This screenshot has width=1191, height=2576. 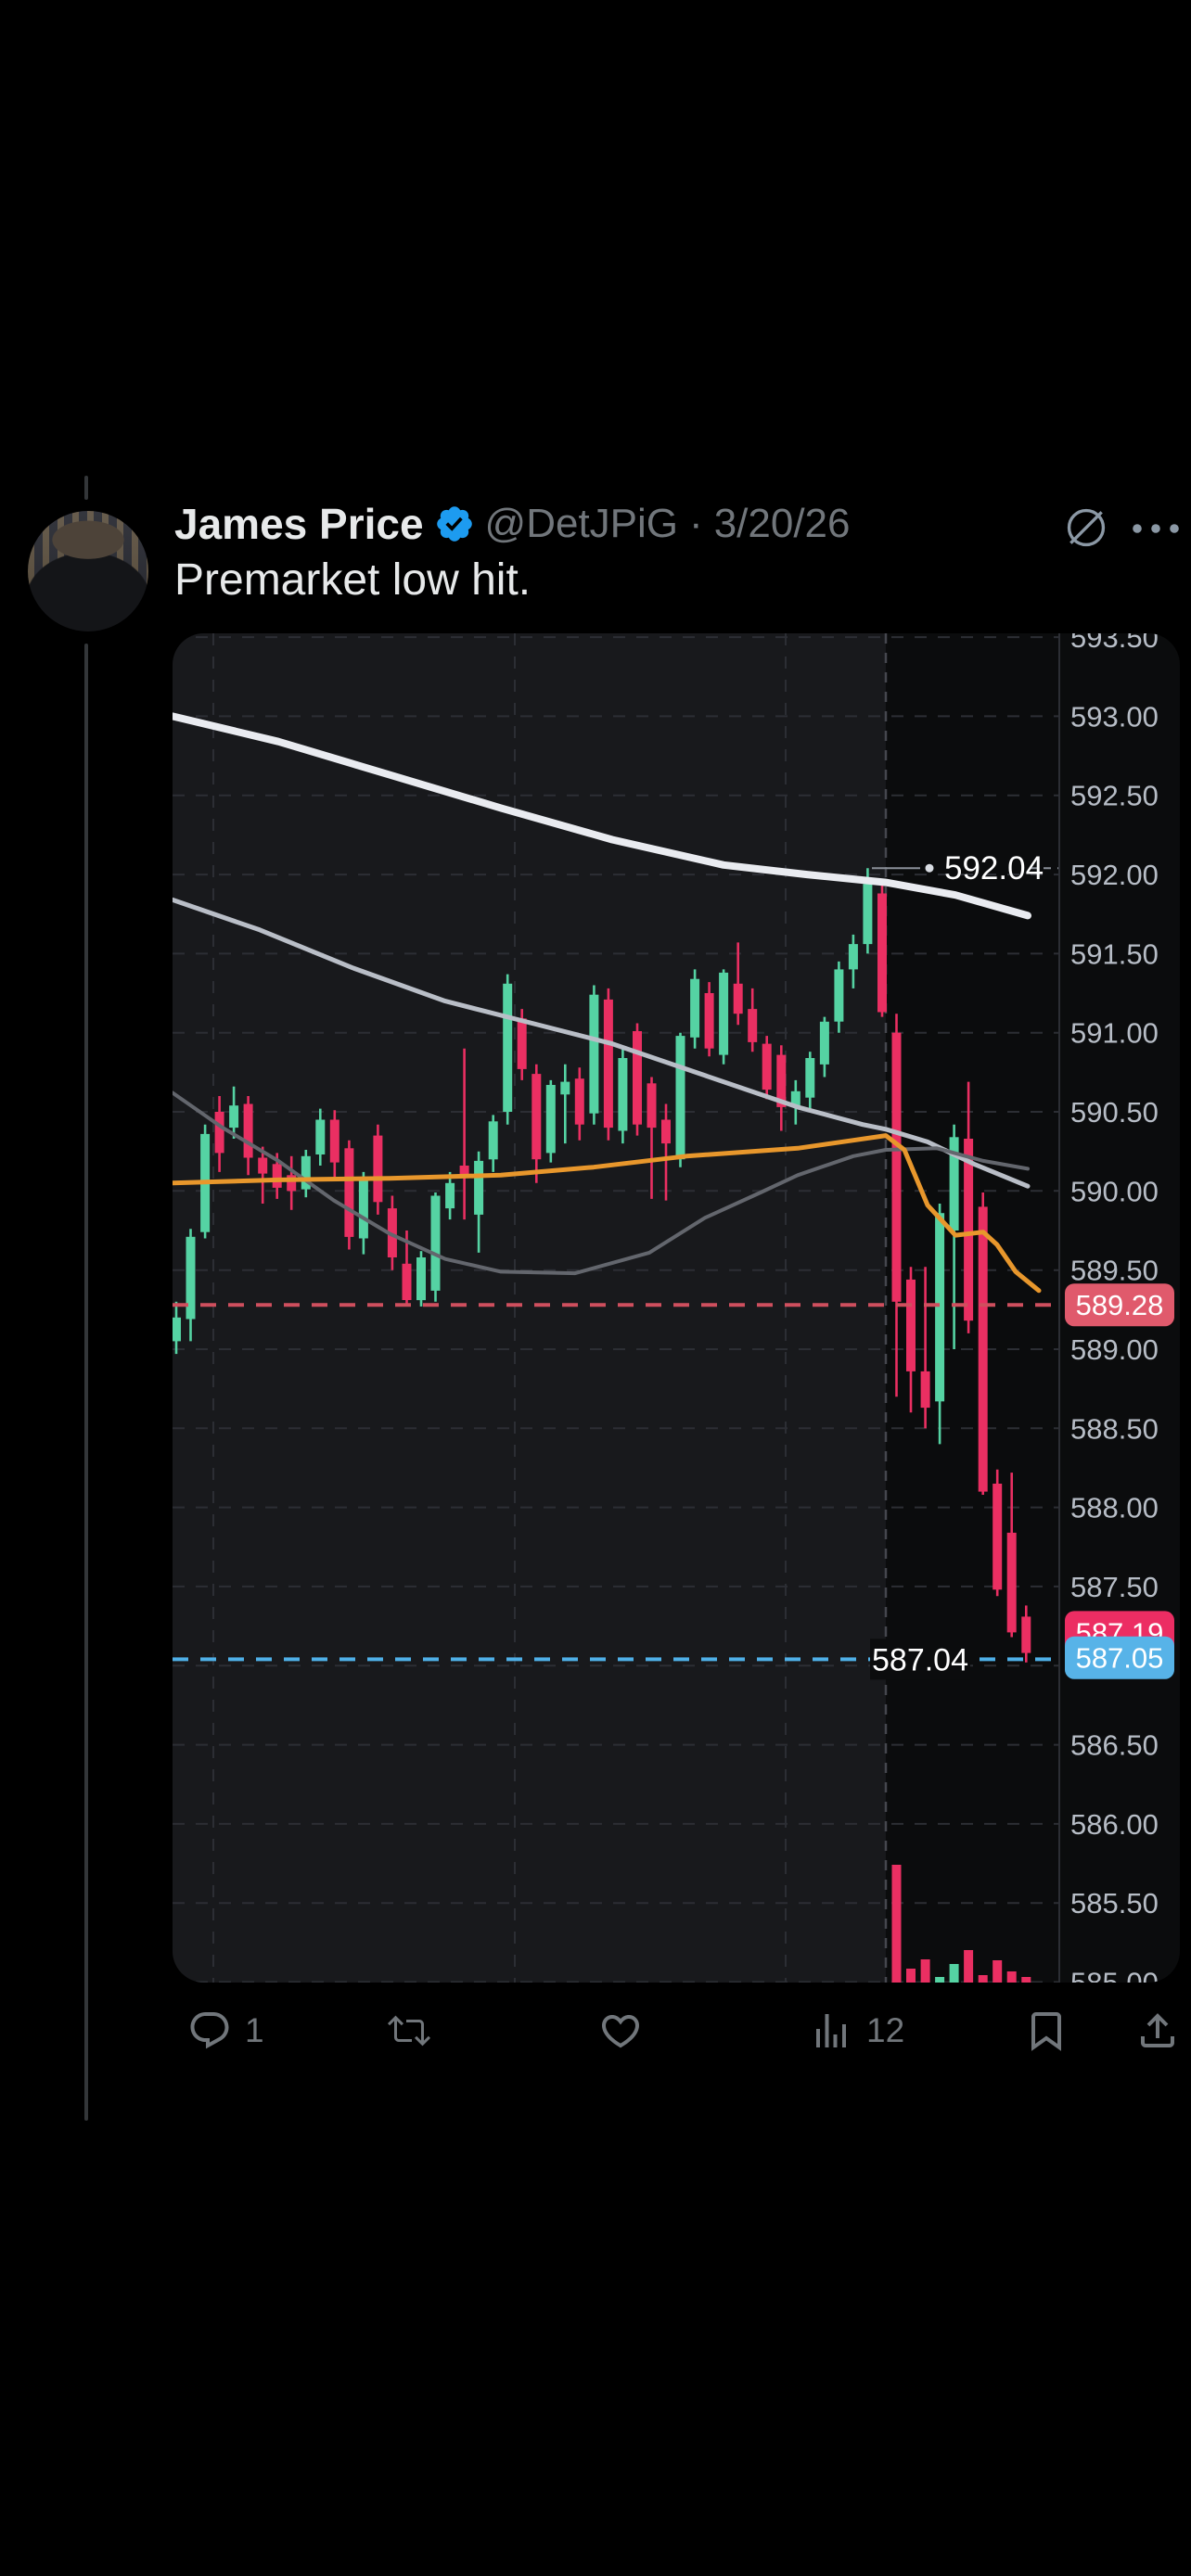 I want to click on repost-button, so click(x=409, y=2031).